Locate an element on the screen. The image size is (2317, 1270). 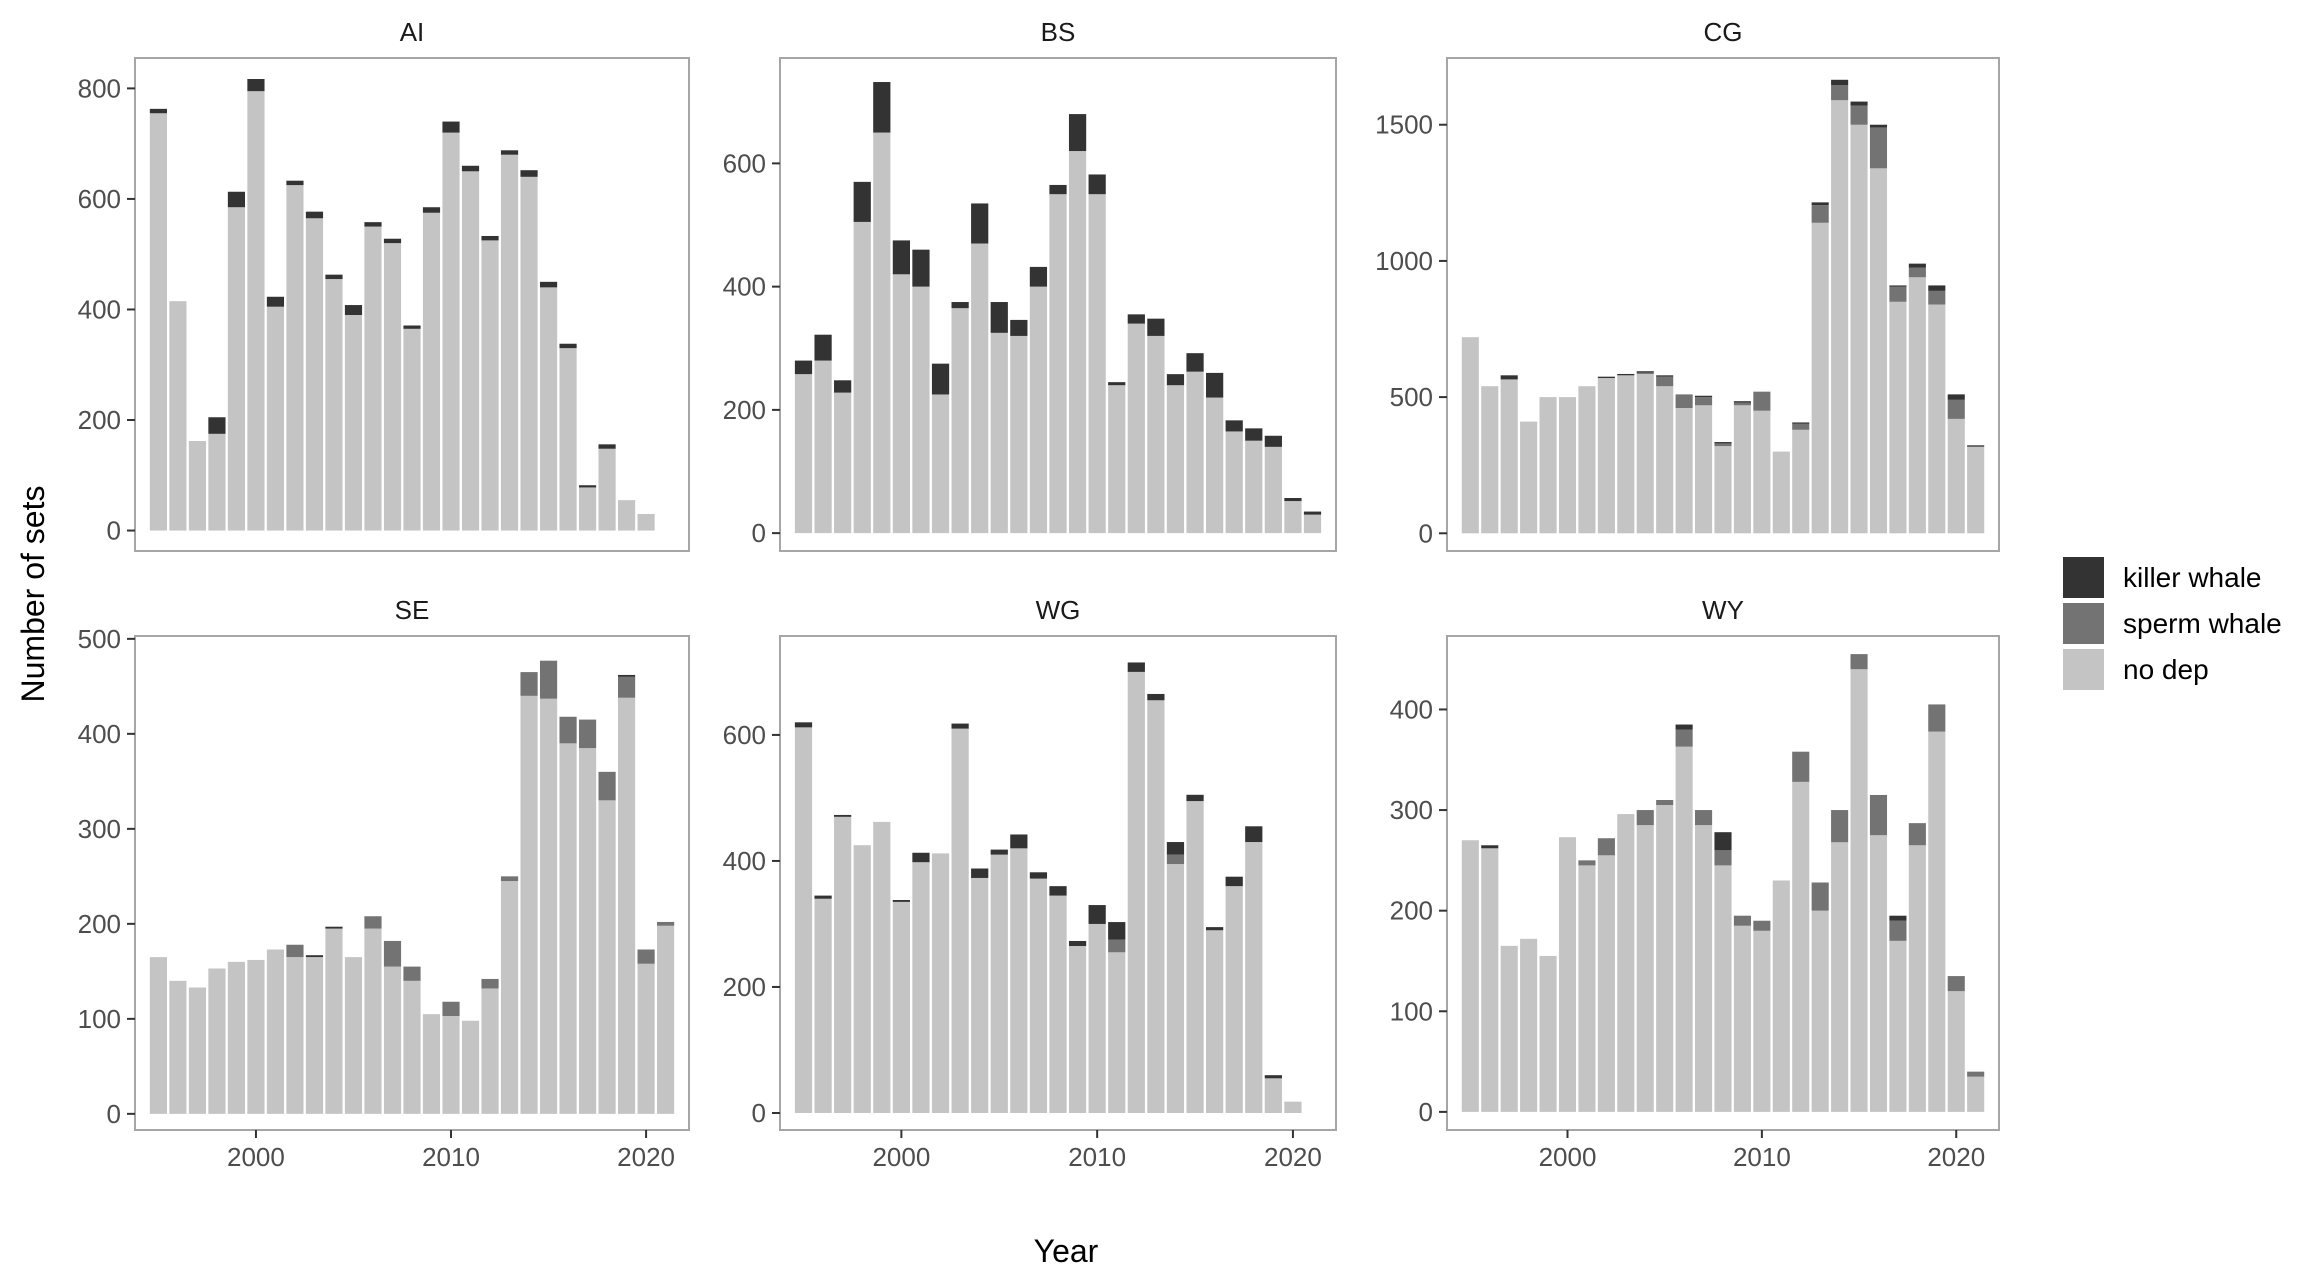
bar-cg-killer-whale-2002 is located at coordinates (1606, 377).